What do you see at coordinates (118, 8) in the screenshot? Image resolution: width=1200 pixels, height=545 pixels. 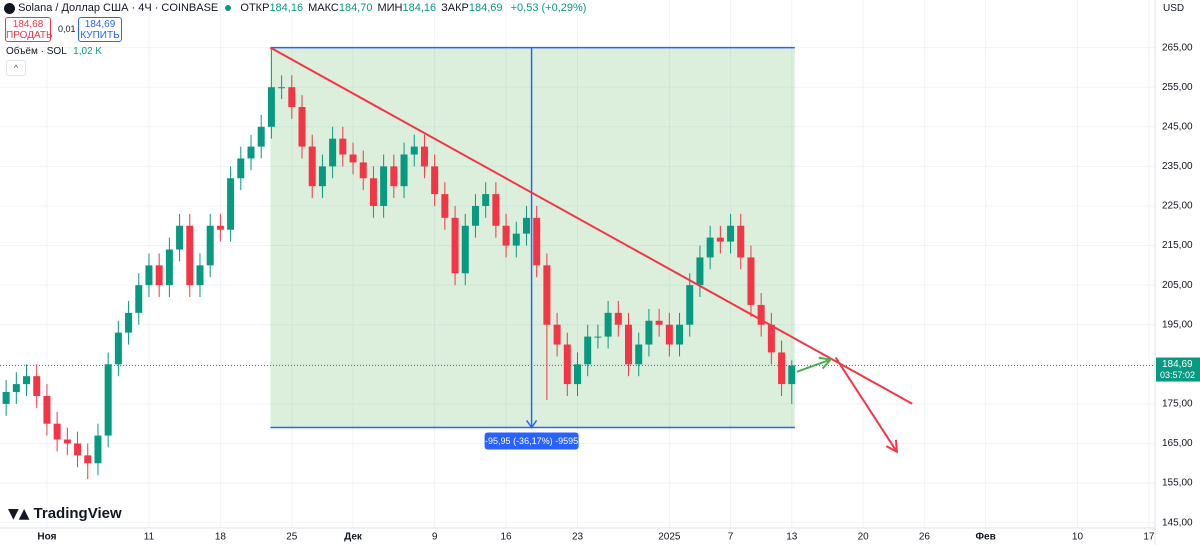 I see `symbol: Solana / Доллар США · 4Ч · COINBASE` at bounding box center [118, 8].